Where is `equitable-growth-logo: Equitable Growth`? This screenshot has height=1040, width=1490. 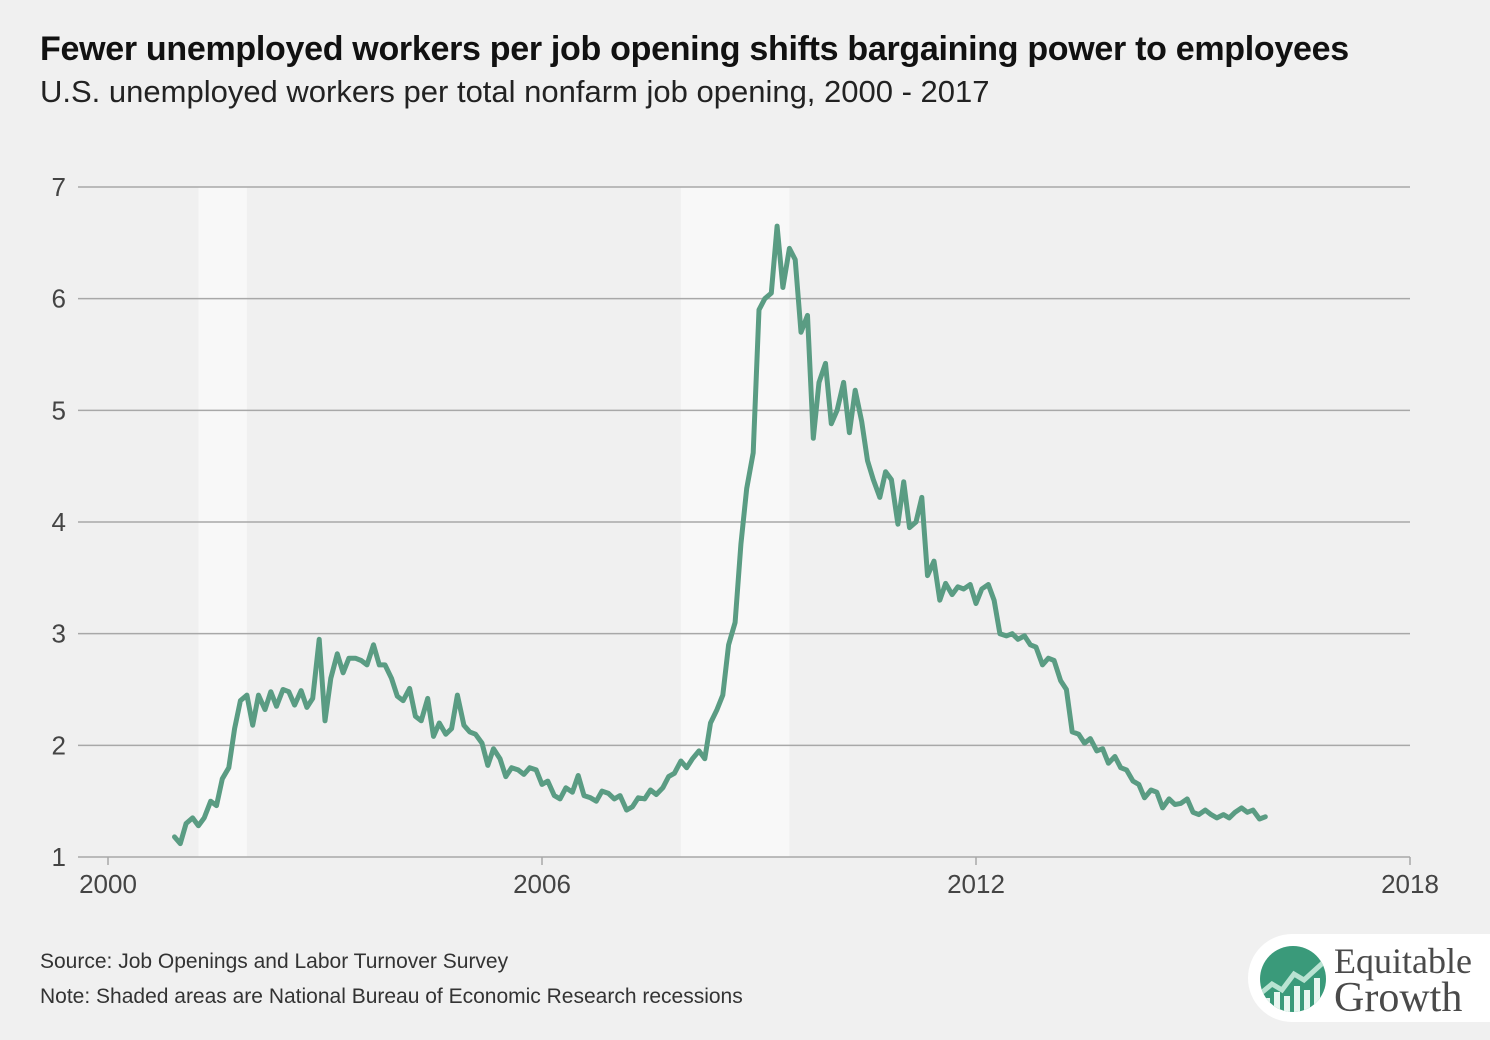
equitable-growth-logo: Equitable Growth is located at coordinates (1369, 978).